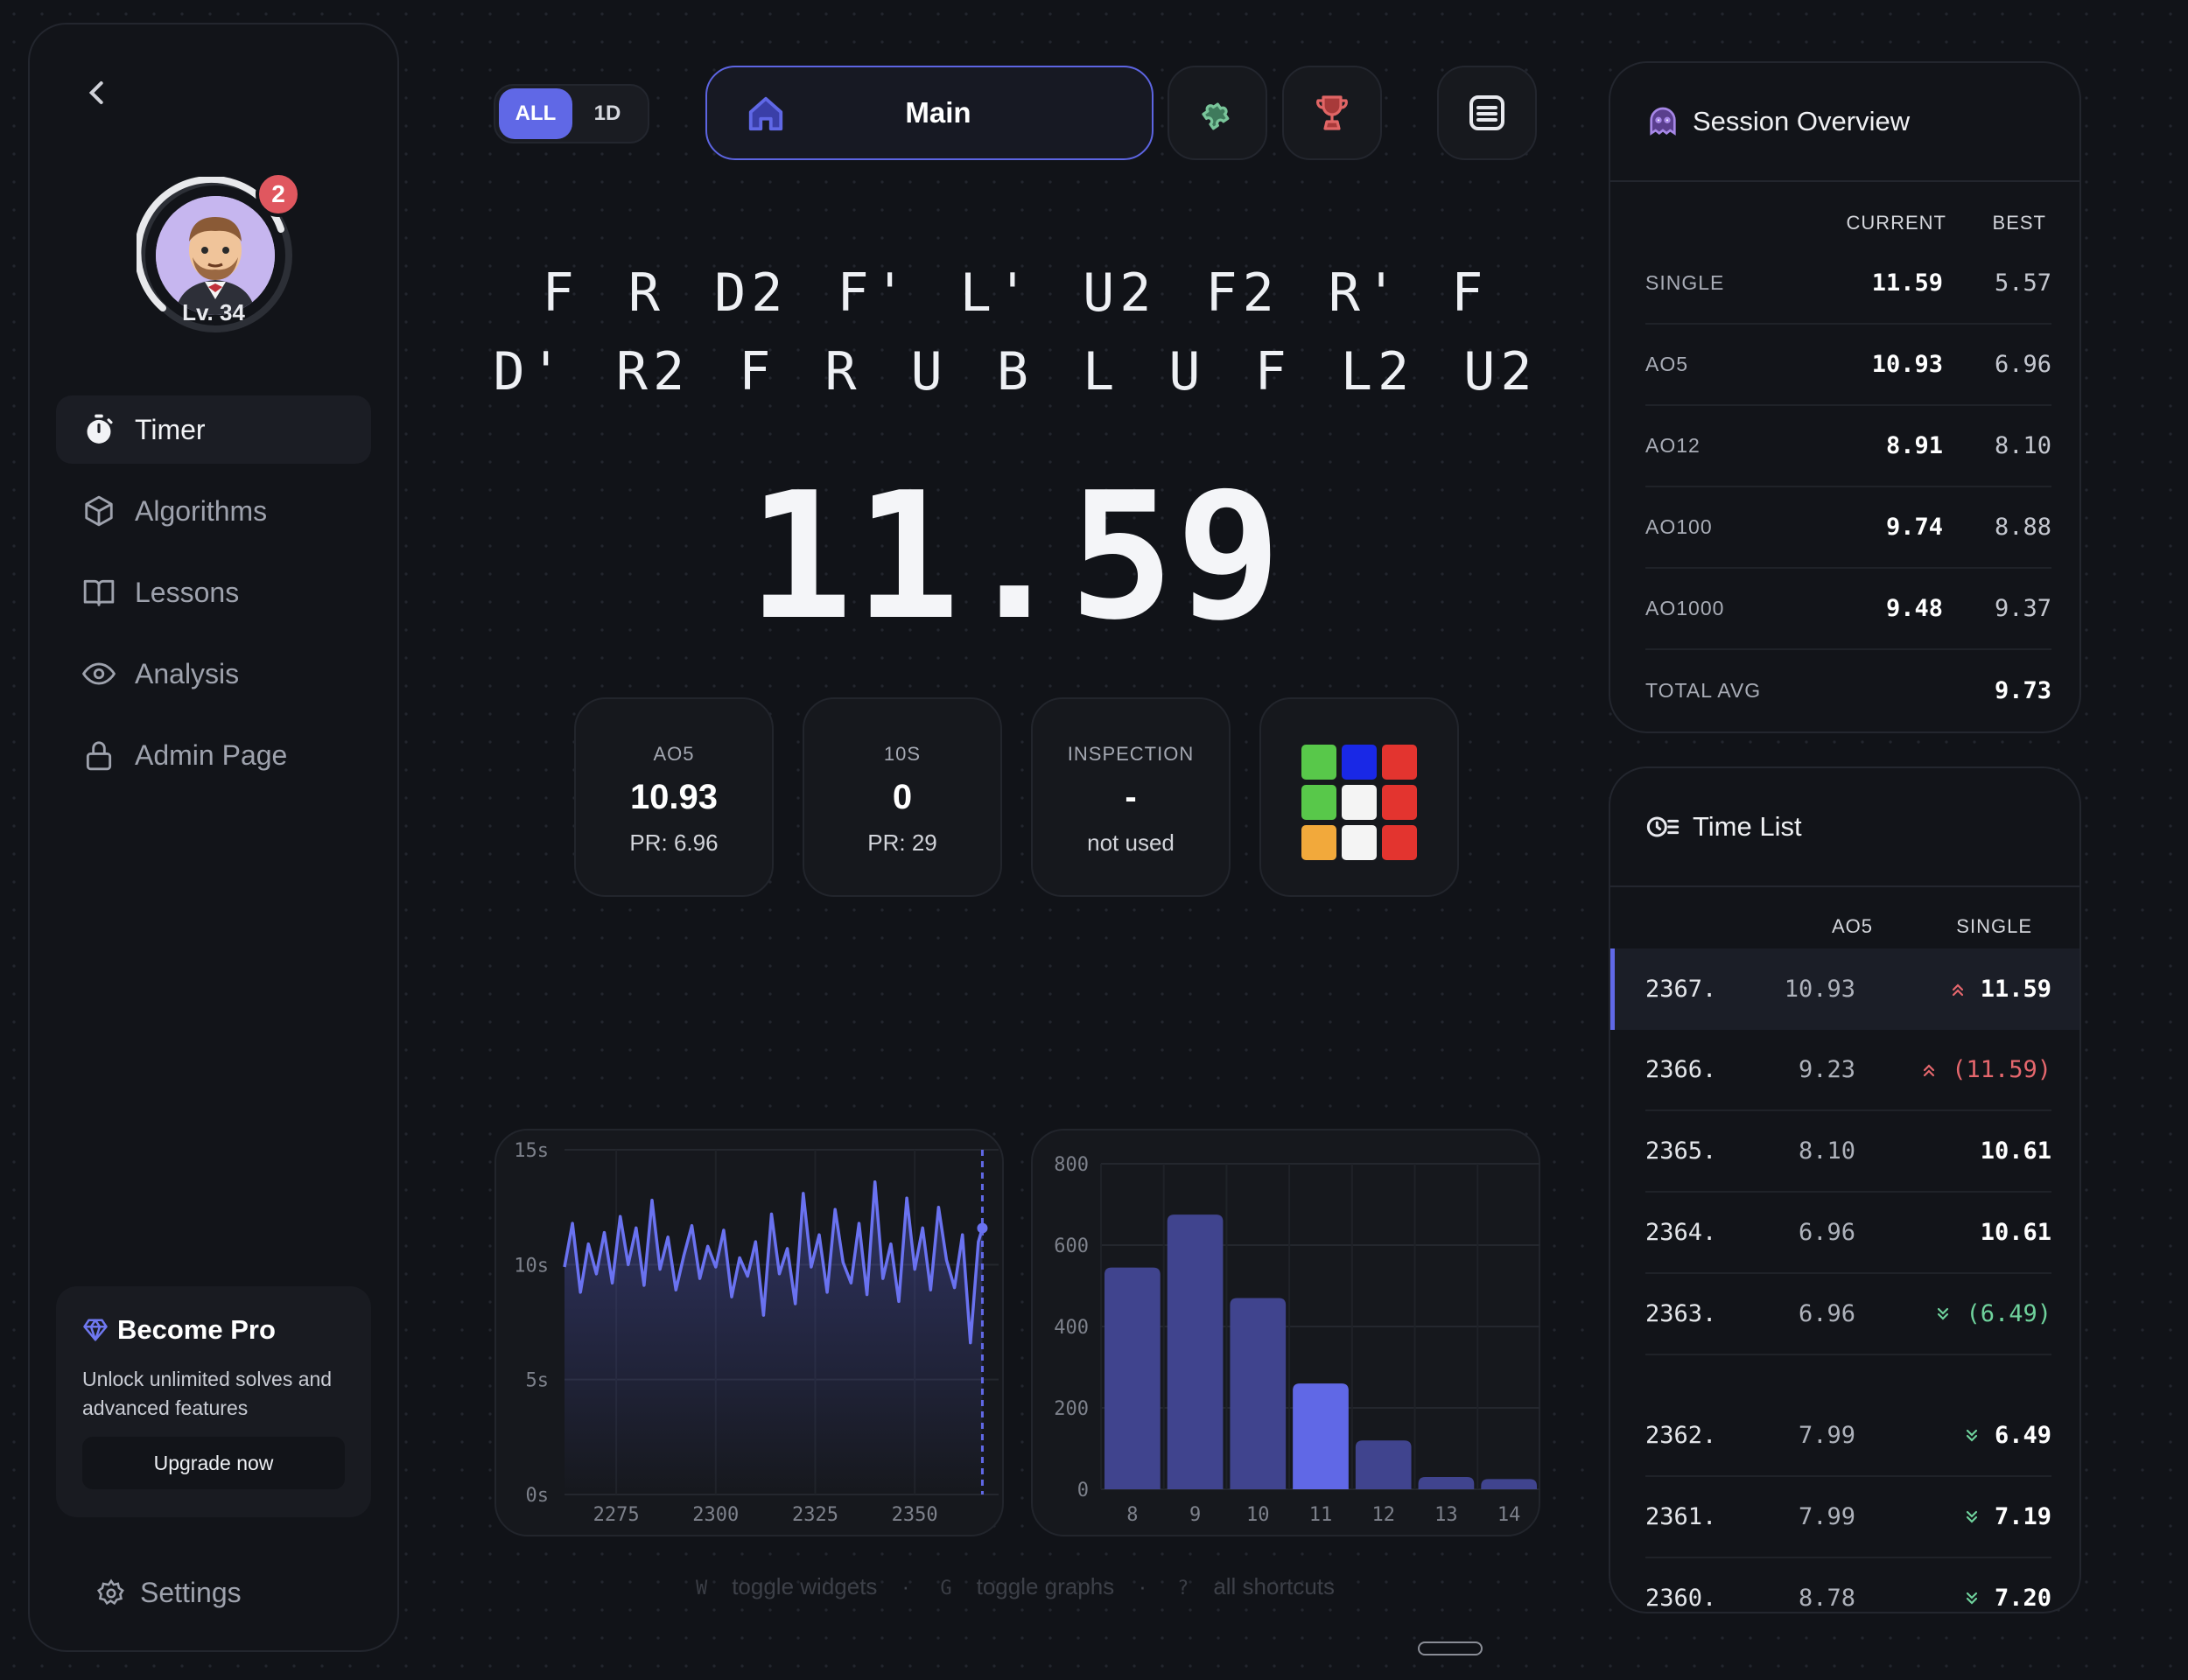 The height and width of the screenshot is (1680, 2188). What do you see at coordinates (1848, 691) in the screenshot?
I see `overview-row: TOTAL AVG 9.73` at bounding box center [1848, 691].